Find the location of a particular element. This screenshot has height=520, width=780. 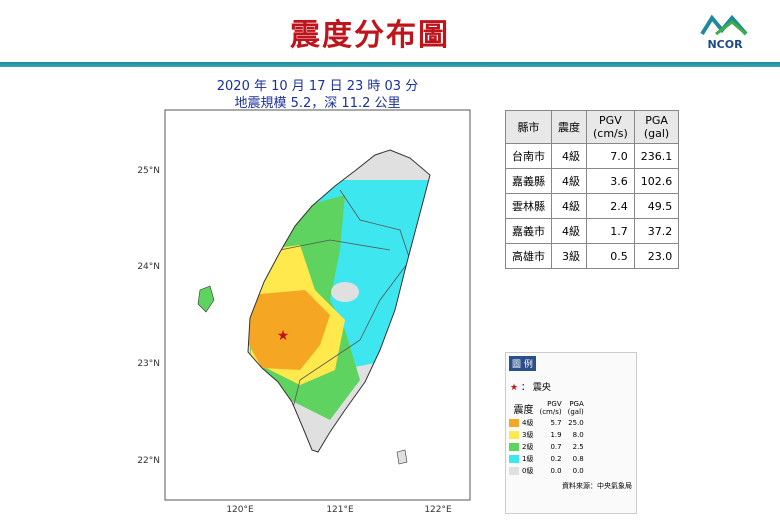

legend-cell: 3級 is located at coordinates (521, 435).